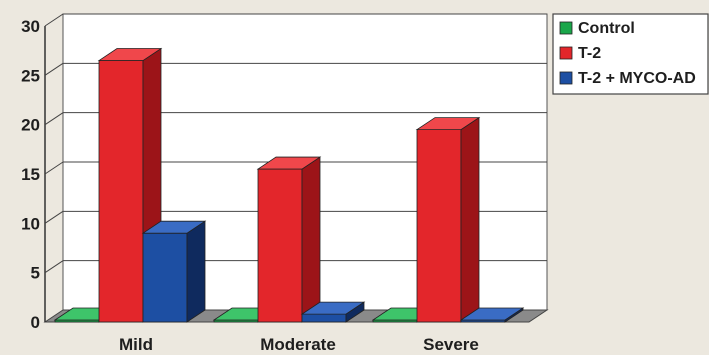  Describe the element at coordinates (30, 223) in the screenshot. I see `y-tick-label: 10` at that location.